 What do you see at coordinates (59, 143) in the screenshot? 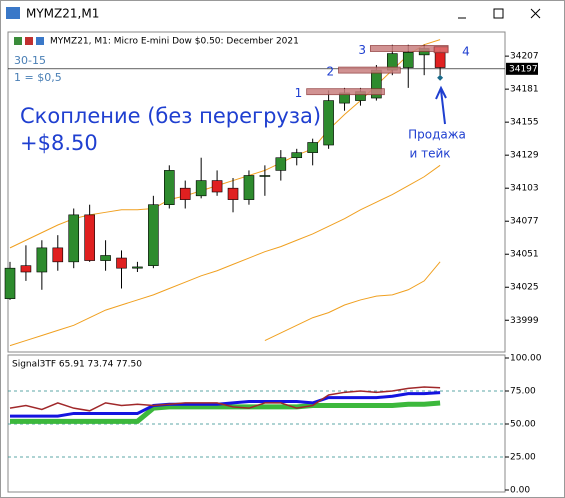
I see `profit: +$8.50` at bounding box center [59, 143].